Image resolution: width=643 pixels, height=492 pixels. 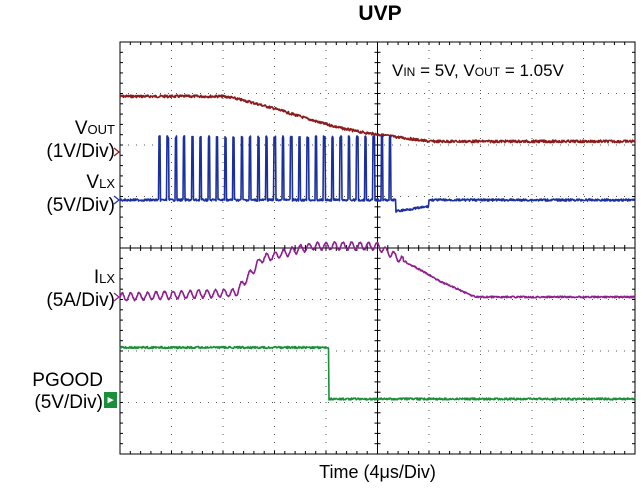 What do you see at coordinates (116, 152) in the screenshot?
I see `vout-ground-marker` at bounding box center [116, 152].